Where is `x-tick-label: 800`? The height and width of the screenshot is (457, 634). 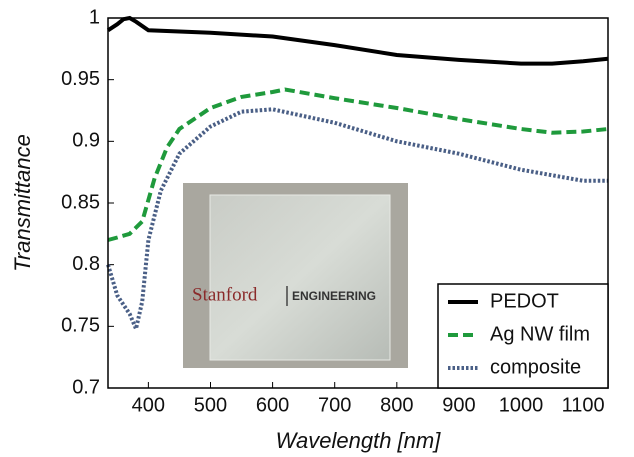 x-tick-label: 800 is located at coordinates (396, 405).